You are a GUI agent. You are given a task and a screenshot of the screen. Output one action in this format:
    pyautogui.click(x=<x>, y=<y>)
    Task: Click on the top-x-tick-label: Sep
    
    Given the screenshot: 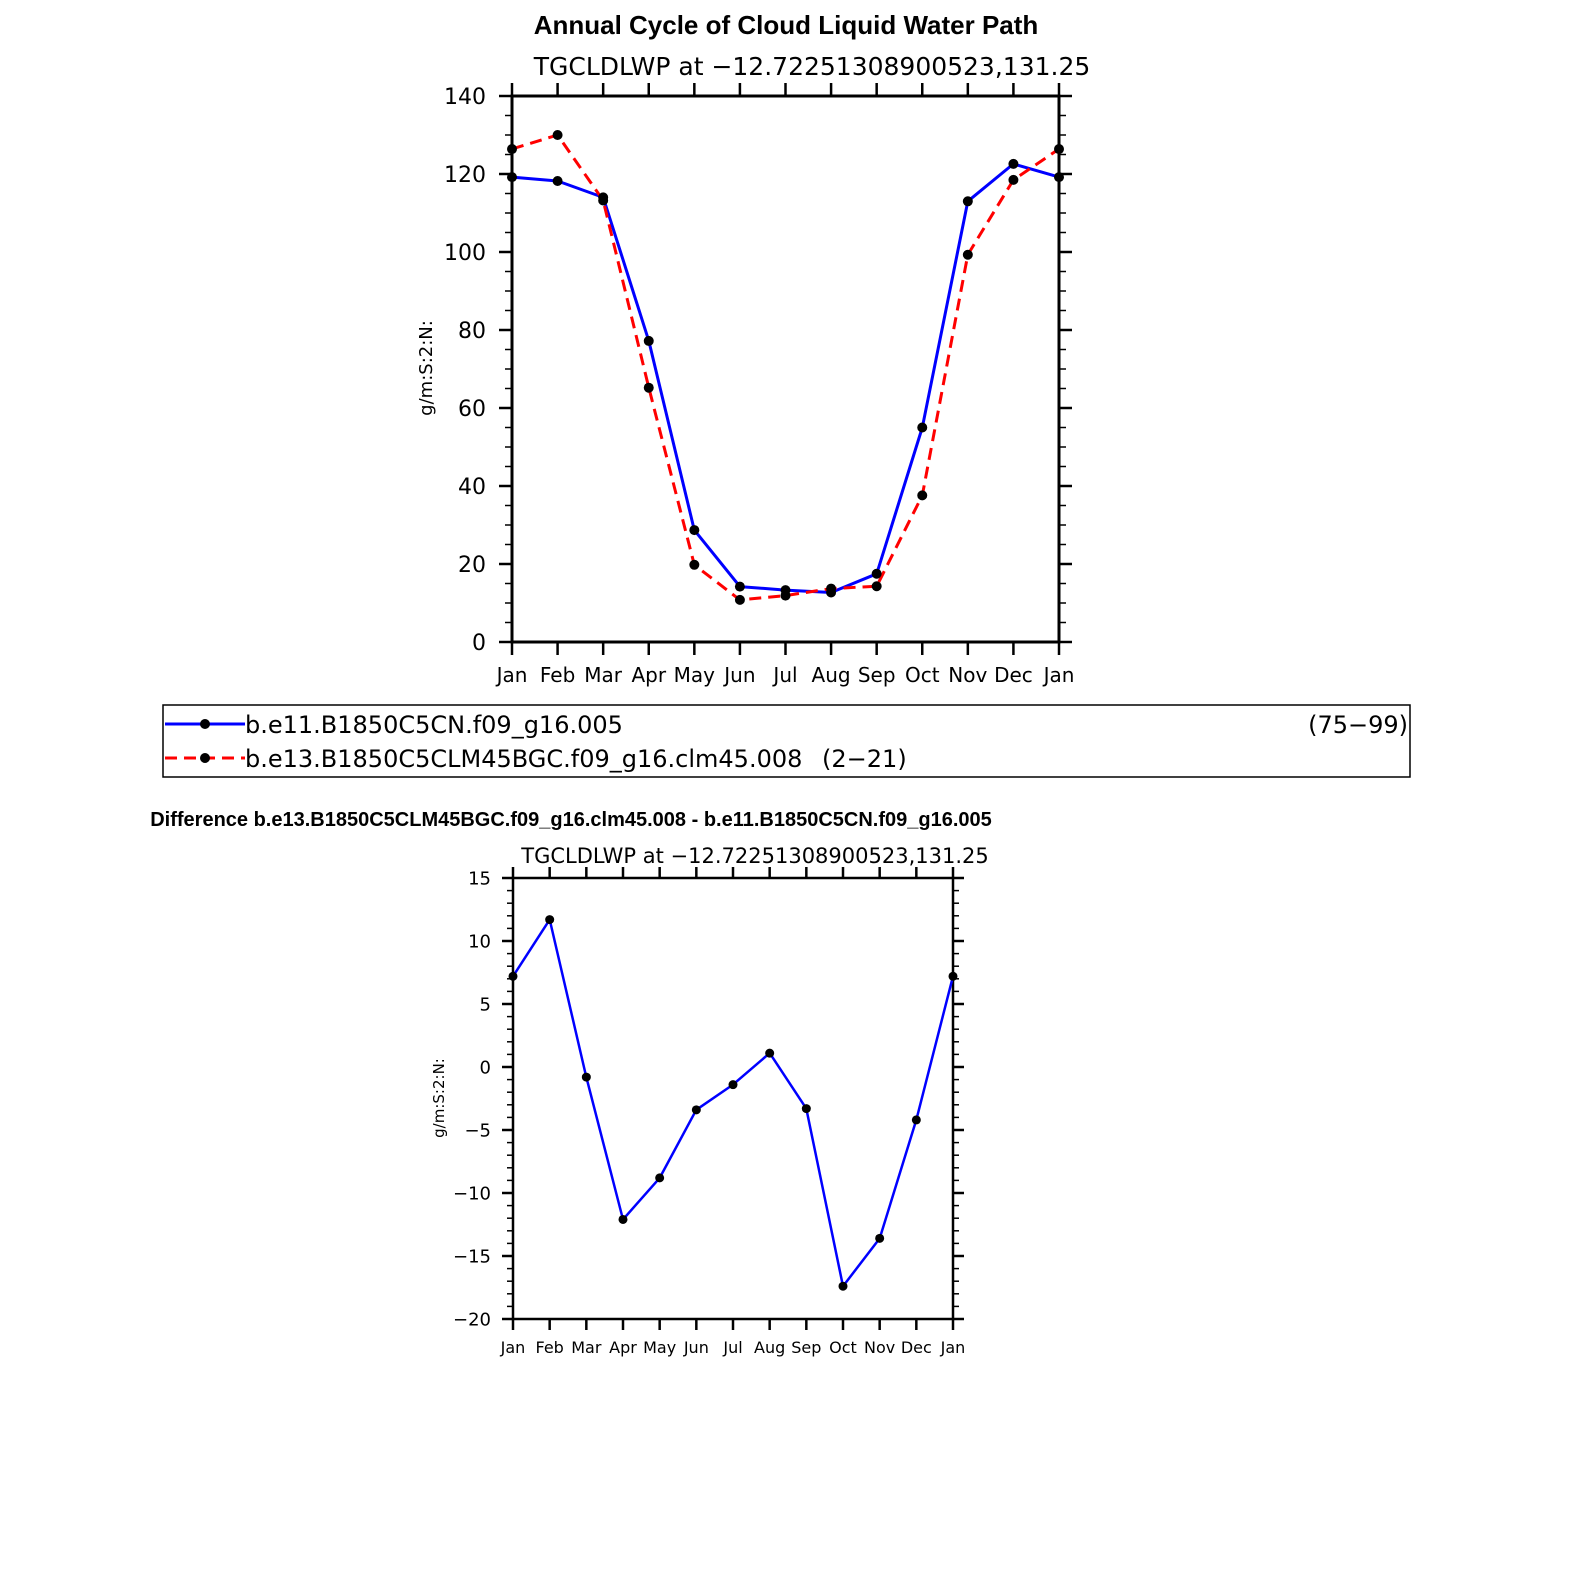 What is the action you would take?
    pyautogui.click(x=877, y=675)
    